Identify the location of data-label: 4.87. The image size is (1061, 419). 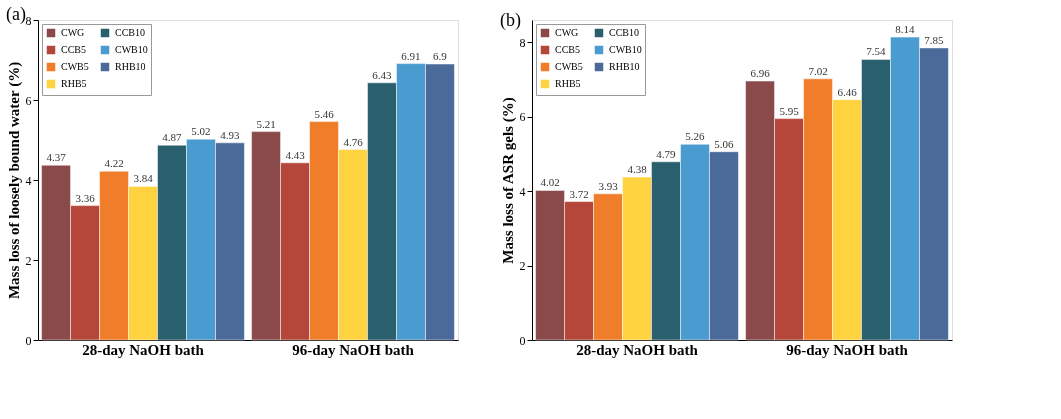
(172, 137).